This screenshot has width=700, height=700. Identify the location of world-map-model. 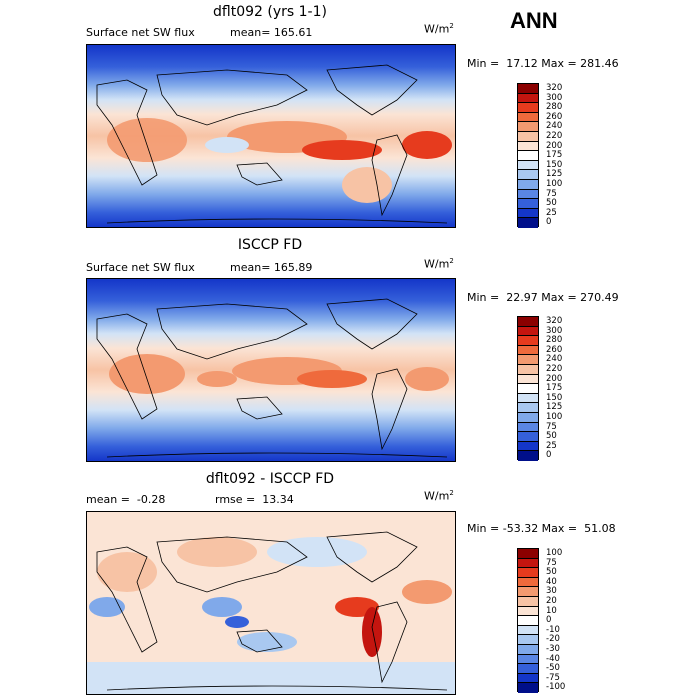
(271, 136).